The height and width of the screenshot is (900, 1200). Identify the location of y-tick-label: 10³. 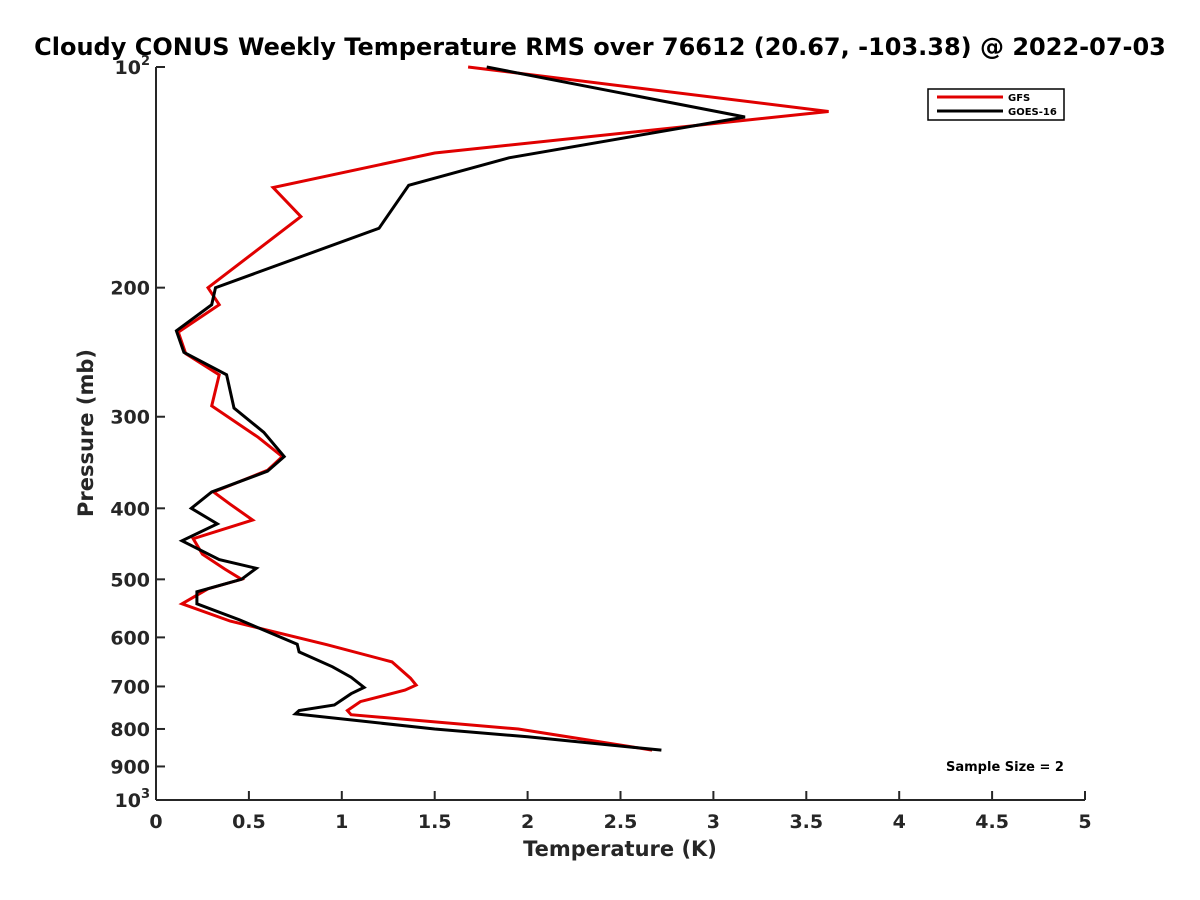
(133, 799).